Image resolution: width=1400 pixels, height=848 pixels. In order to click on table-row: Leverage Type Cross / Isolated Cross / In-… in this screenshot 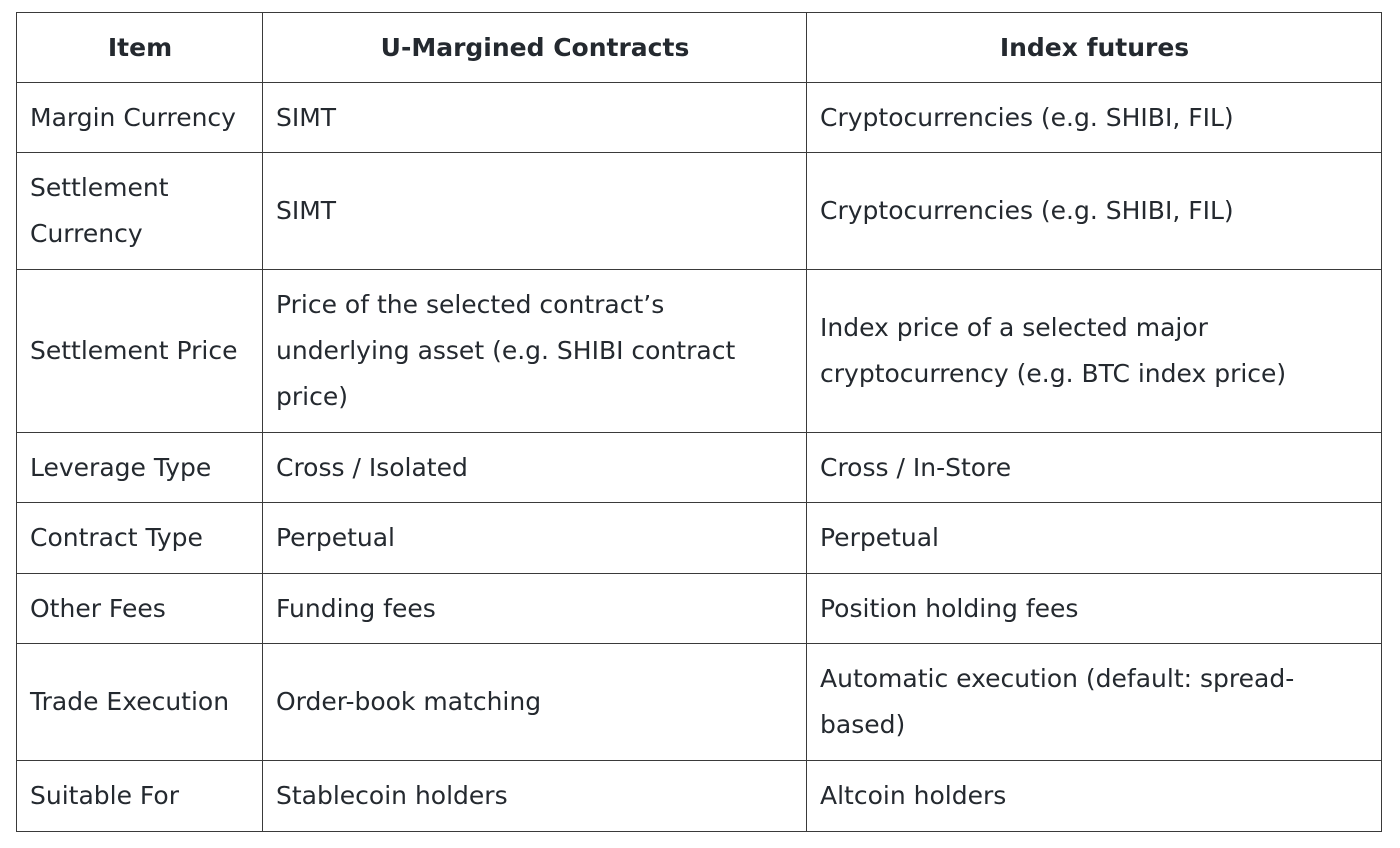, I will do `click(699, 467)`.